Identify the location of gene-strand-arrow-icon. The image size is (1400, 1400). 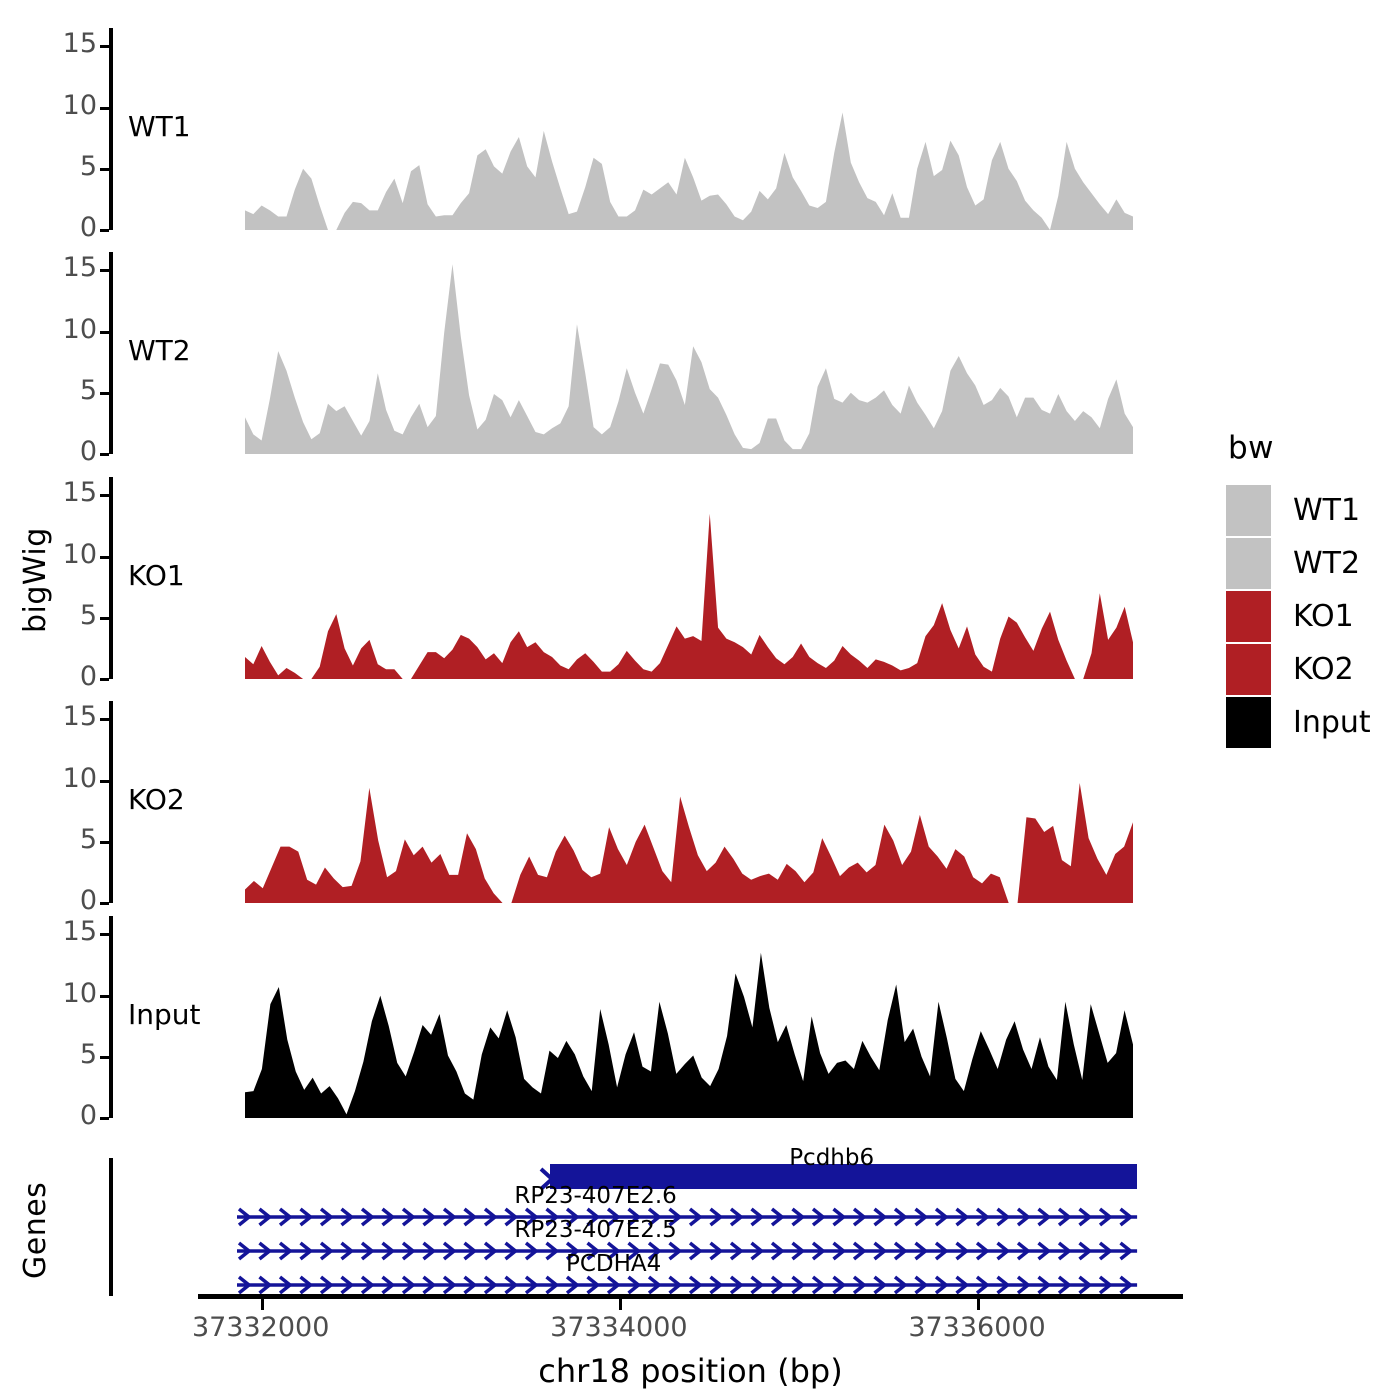
(547, 1179).